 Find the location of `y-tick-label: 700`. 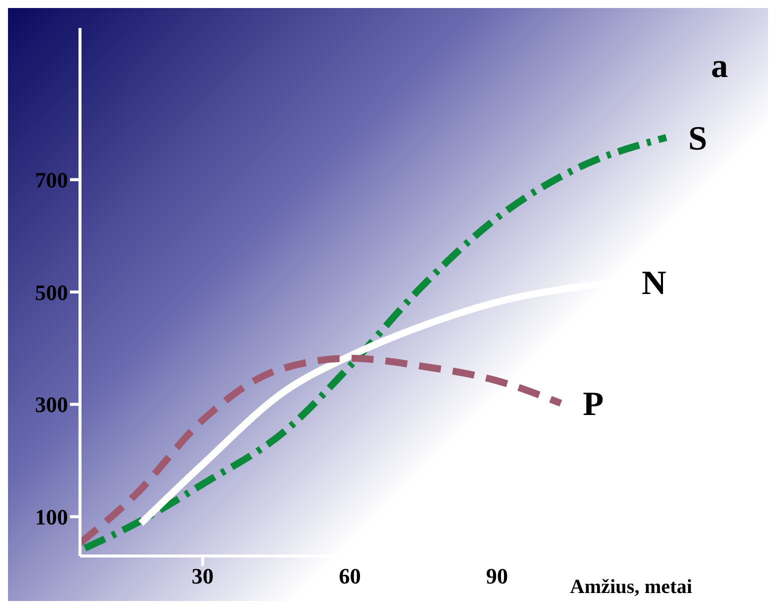

y-tick-label: 700 is located at coordinates (51, 179).